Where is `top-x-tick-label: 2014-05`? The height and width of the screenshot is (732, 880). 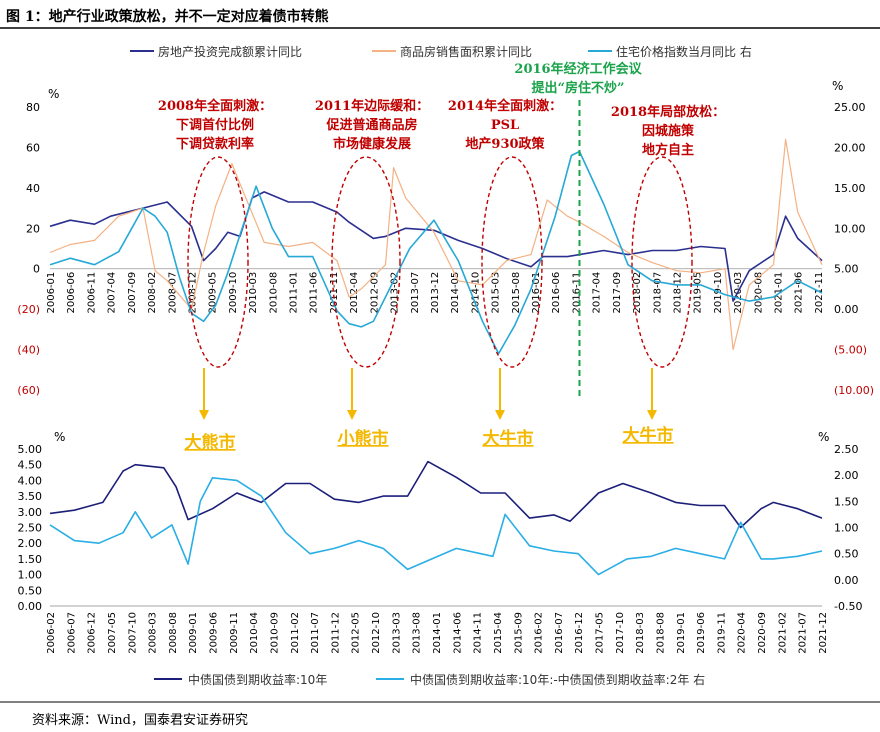
top-x-tick-label: 2014-05 is located at coordinates (455, 293).